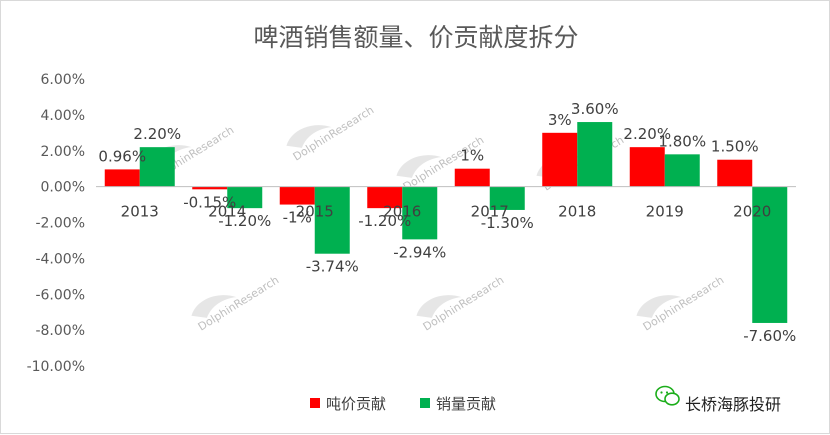 Image resolution: width=830 pixels, height=435 pixels. I want to click on price-bar-2019, so click(647, 167).